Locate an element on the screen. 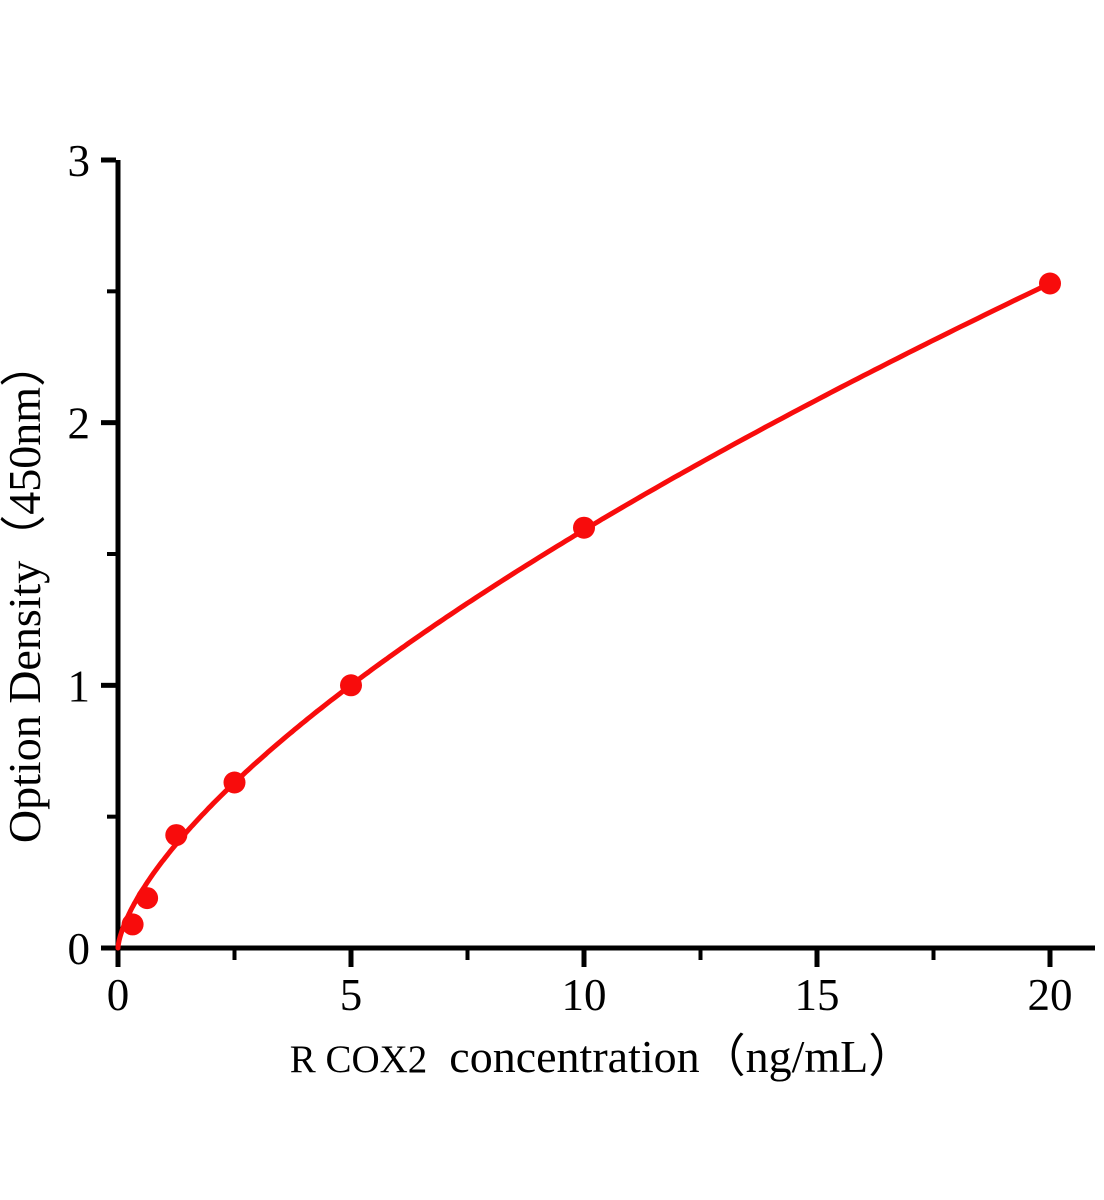 This screenshot has width=1104, height=1200. x-tick-label: 10 is located at coordinates (584, 995).